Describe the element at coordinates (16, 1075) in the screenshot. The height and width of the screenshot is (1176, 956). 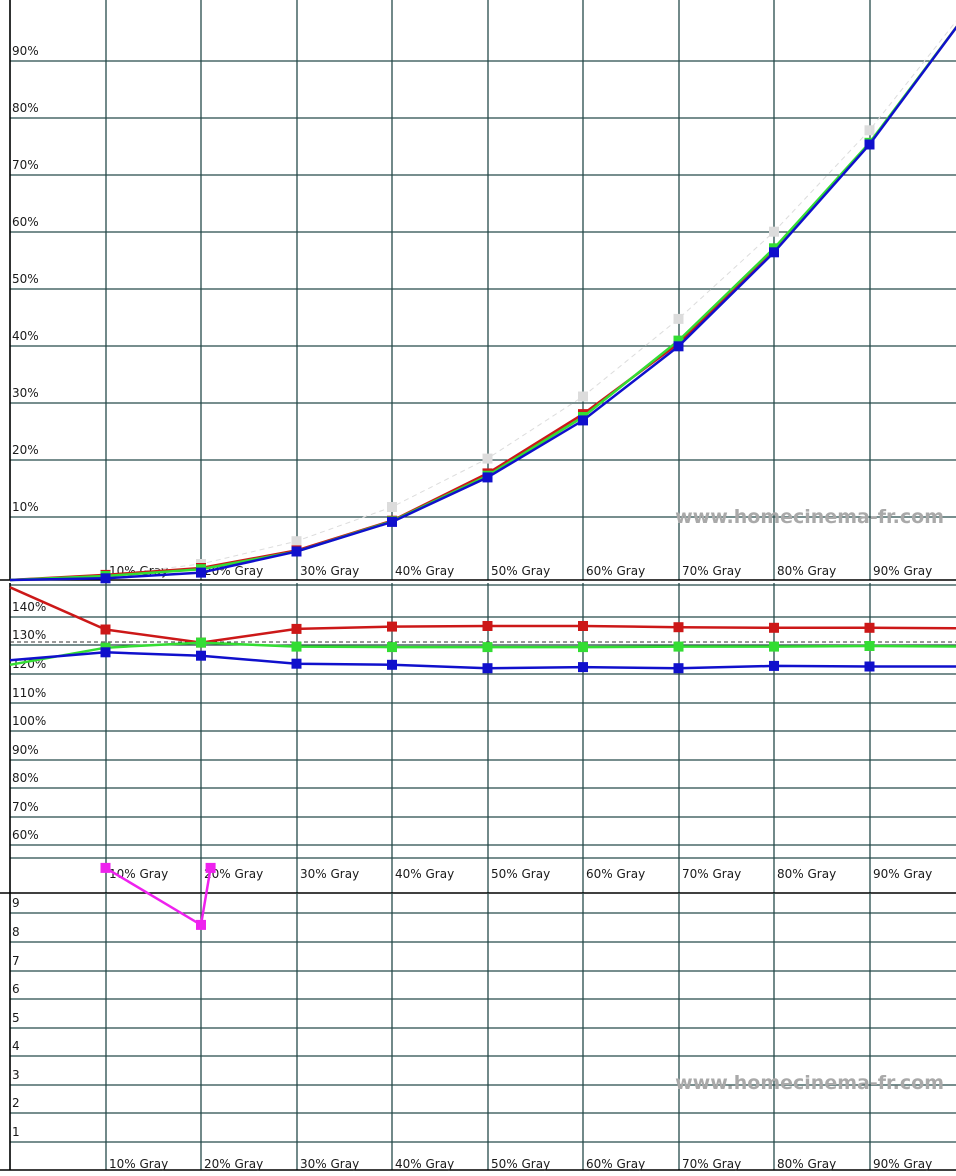
I see `y-tick-label: 3` at that location.